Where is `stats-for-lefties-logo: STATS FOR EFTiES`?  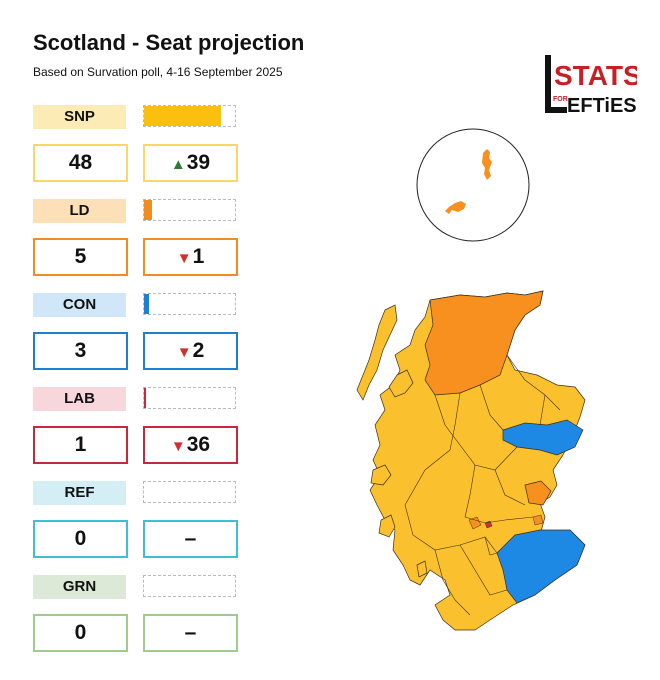
stats-for-lefties-logo: STATS FOR EFTiES is located at coordinates (591, 85).